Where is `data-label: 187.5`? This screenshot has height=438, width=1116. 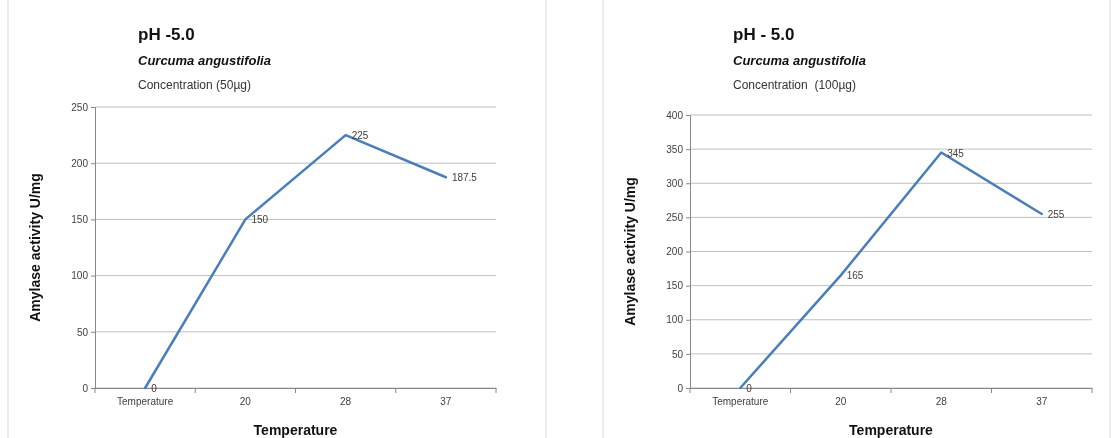
data-label: 187.5 is located at coordinates (464, 178).